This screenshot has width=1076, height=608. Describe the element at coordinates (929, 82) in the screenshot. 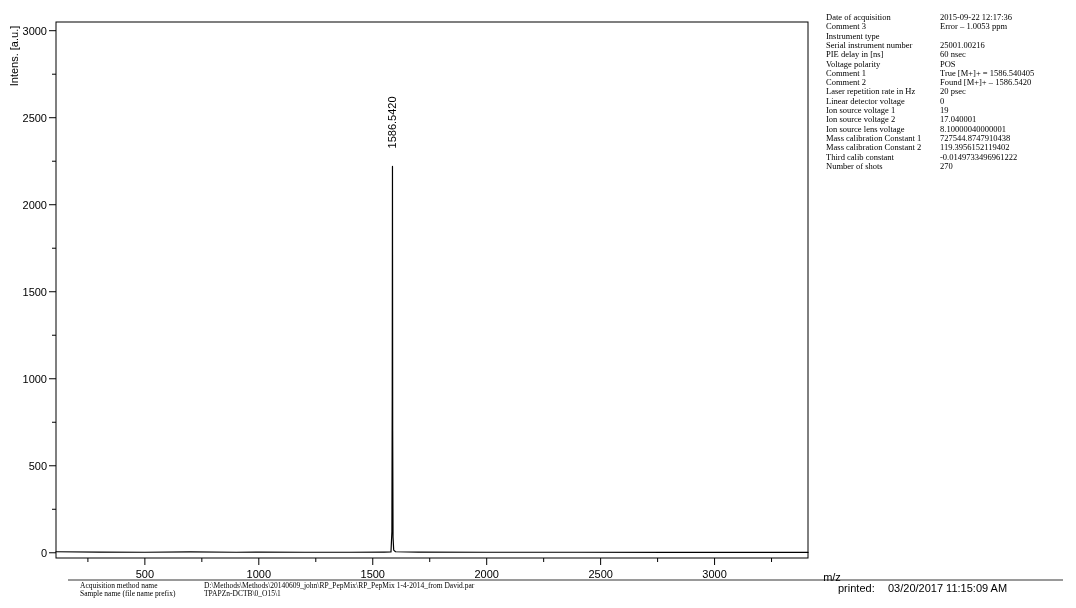

I see `text: Comment 2 Found [M+]+ – 1586.5420` at that location.